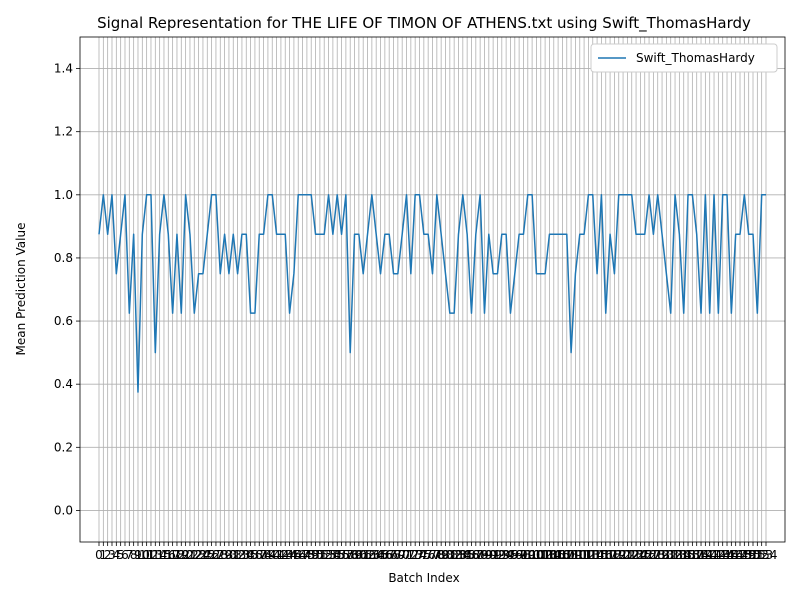 This screenshot has width=800, height=600. I want to click on x-tick-label: 147, so click(735, 555).